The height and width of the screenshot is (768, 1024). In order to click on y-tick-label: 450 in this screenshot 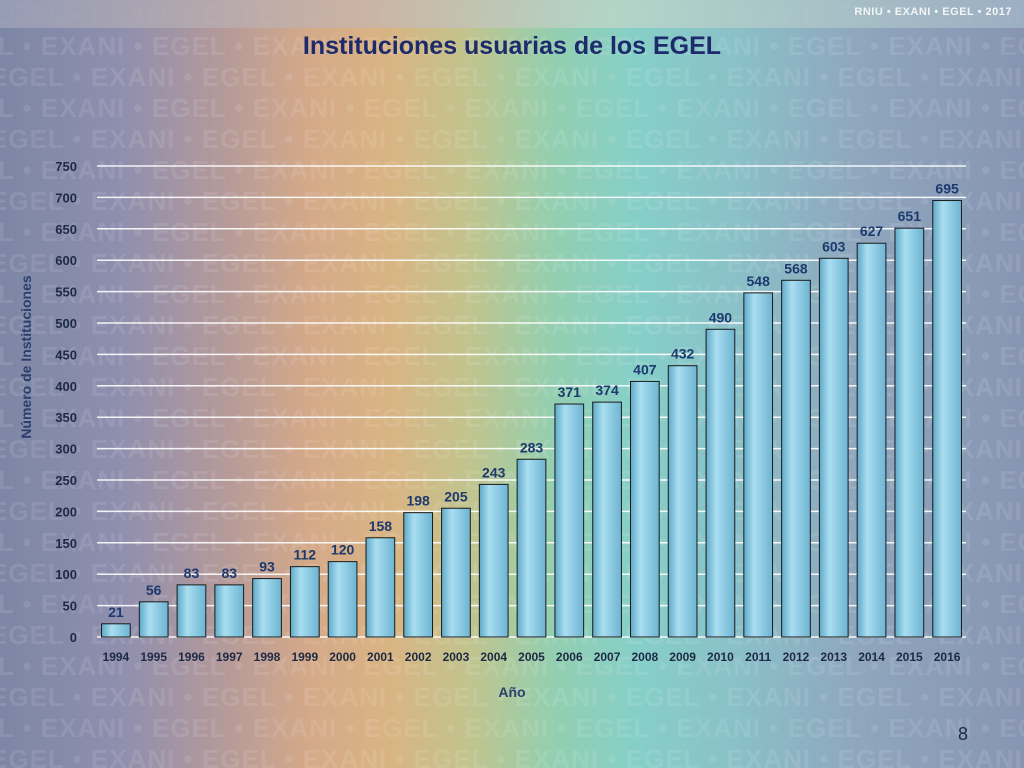, I will do `click(66, 354)`.